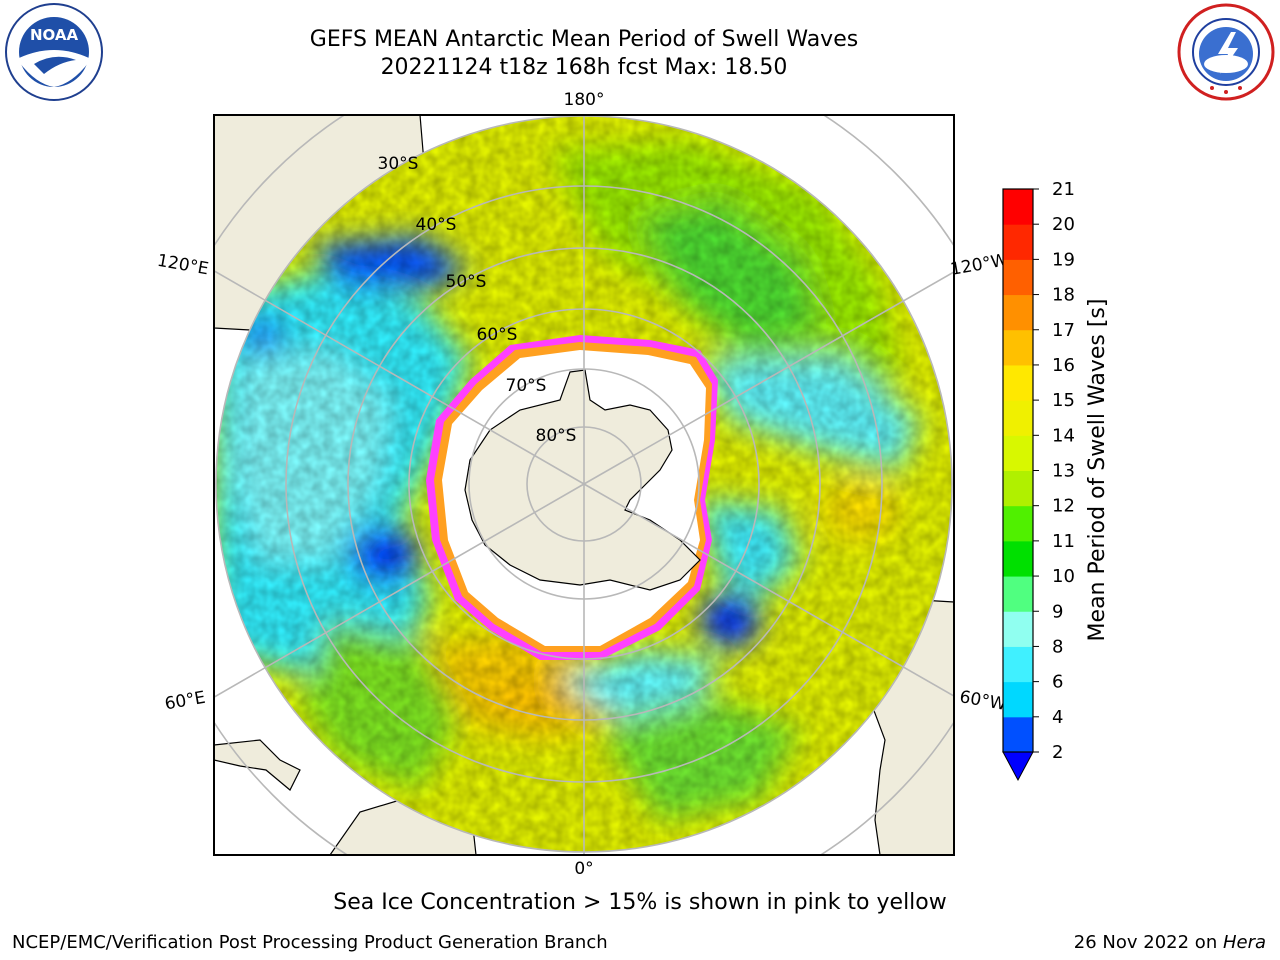 Image resolution: width=1280 pixels, height=960 pixels. What do you see at coordinates (1148, 942) in the screenshot?
I see `footer-date-text: 26 Nov 2022 on` at bounding box center [1148, 942].